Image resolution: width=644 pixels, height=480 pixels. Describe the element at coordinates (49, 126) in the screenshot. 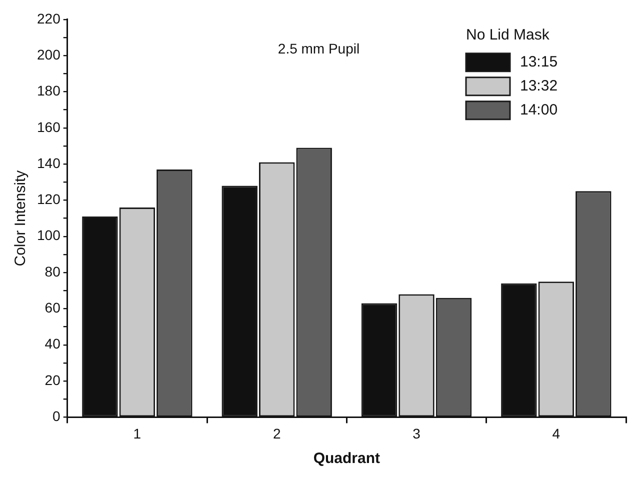

I see `y-tick-label: 160` at that location.